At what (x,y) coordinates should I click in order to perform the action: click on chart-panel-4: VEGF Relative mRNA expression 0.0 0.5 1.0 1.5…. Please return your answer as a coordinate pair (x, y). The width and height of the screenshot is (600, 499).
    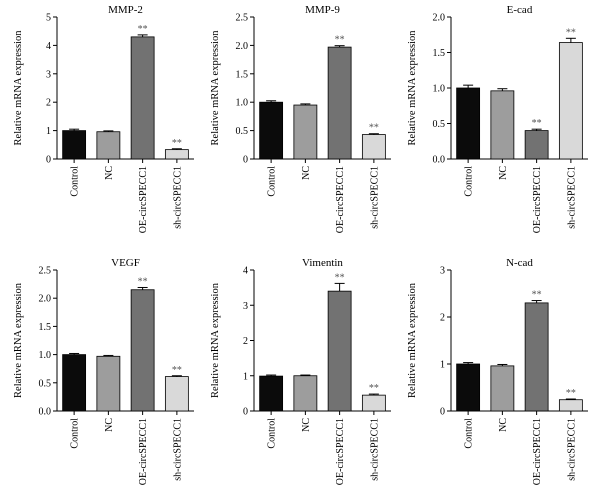
    Looking at the image, I should click on (103, 371).